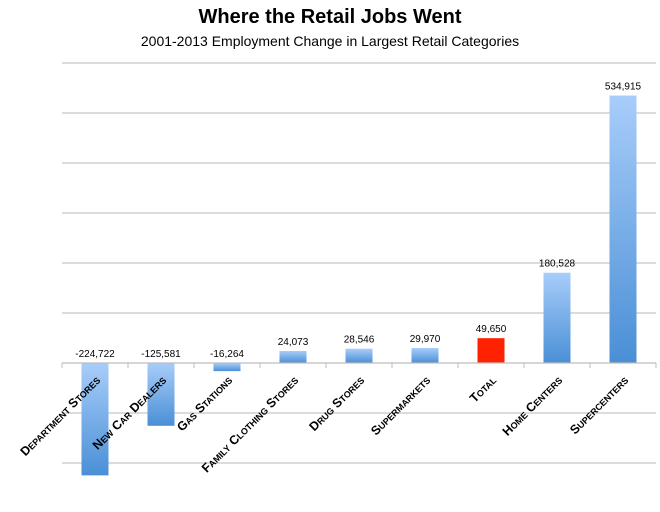 This screenshot has height=512, width=660. Describe the element at coordinates (425, 339) in the screenshot. I see `data-label: 29,970` at that location.